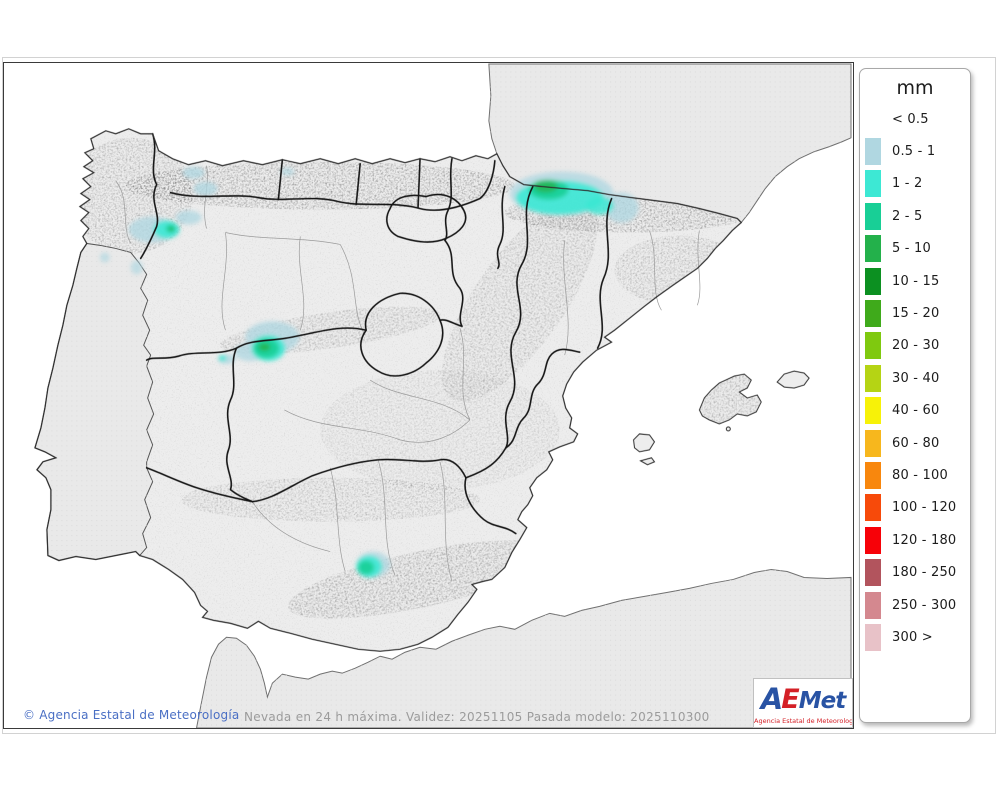 Image resolution: width=1000 pixels, height=790 pixels. What do you see at coordinates (924, 573) in the screenshot?
I see `legend-row-label: 180 - 250` at bounding box center [924, 573].